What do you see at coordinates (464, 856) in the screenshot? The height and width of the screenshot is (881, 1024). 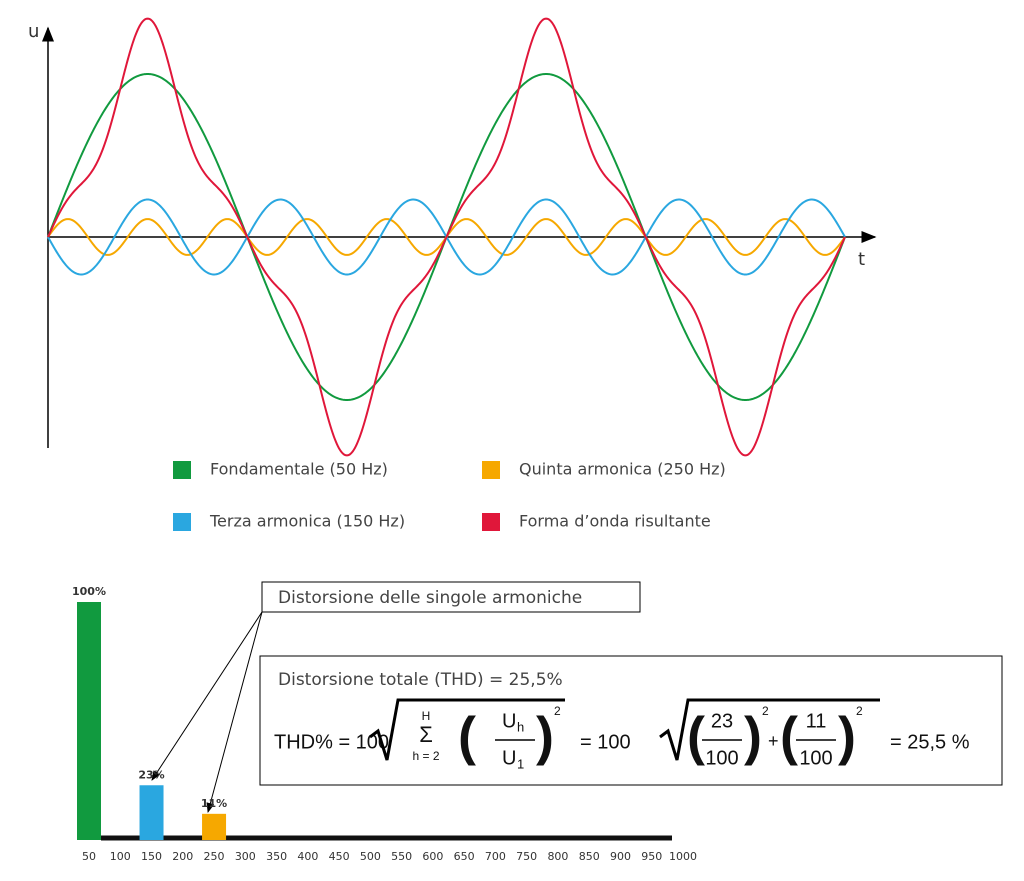 I see `x-tick-label: 650` at bounding box center [464, 856].